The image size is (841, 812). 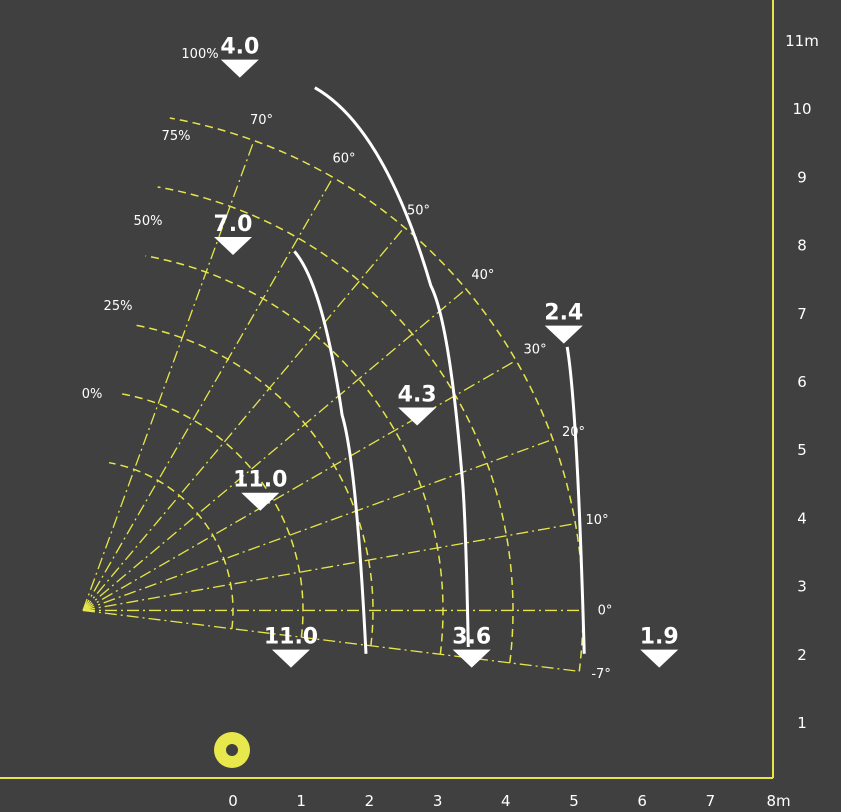 I want to click on x-tick-label: 2, so click(x=370, y=801).